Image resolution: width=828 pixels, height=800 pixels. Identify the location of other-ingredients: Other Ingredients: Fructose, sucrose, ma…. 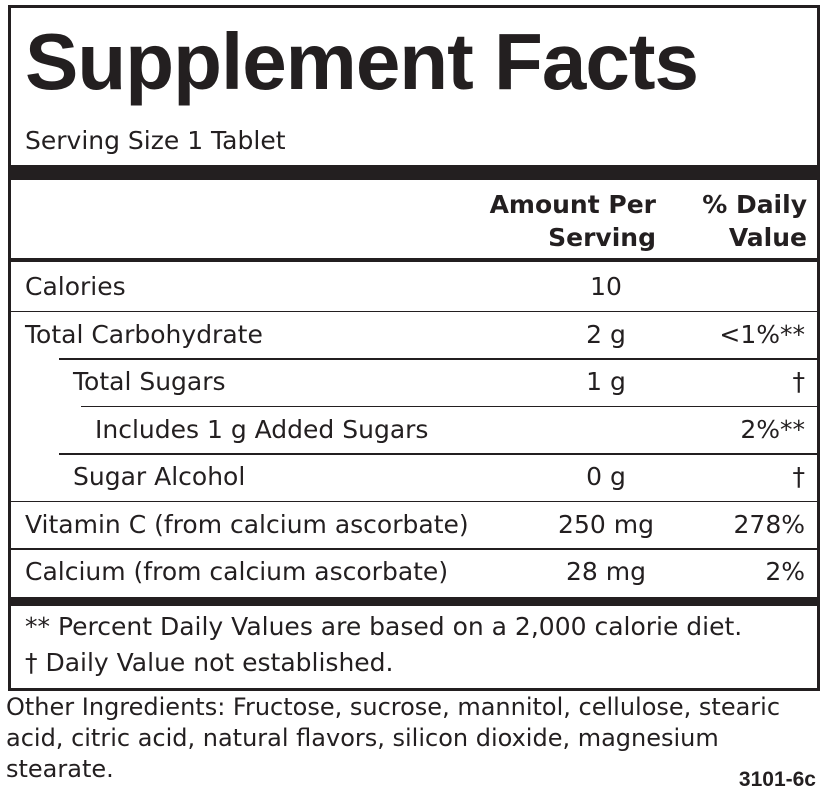
(393, 738).